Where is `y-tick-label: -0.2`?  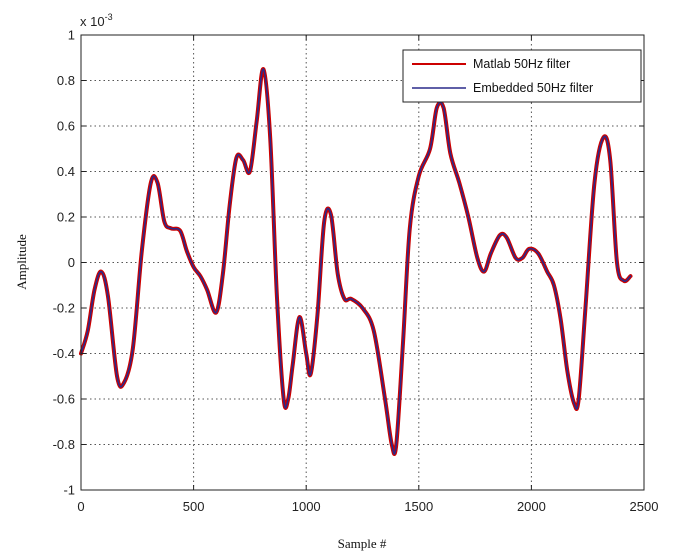
y-tick-label: -0.2 is located at coordinates (64, 308).